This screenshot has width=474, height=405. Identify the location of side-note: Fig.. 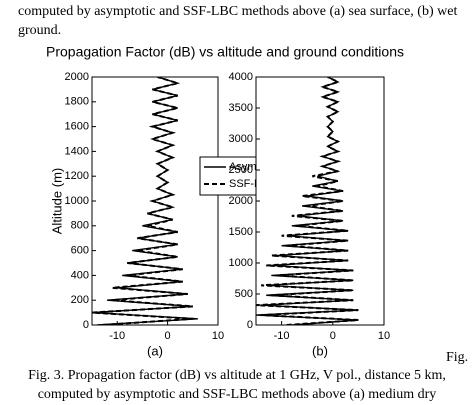
(457, 357).